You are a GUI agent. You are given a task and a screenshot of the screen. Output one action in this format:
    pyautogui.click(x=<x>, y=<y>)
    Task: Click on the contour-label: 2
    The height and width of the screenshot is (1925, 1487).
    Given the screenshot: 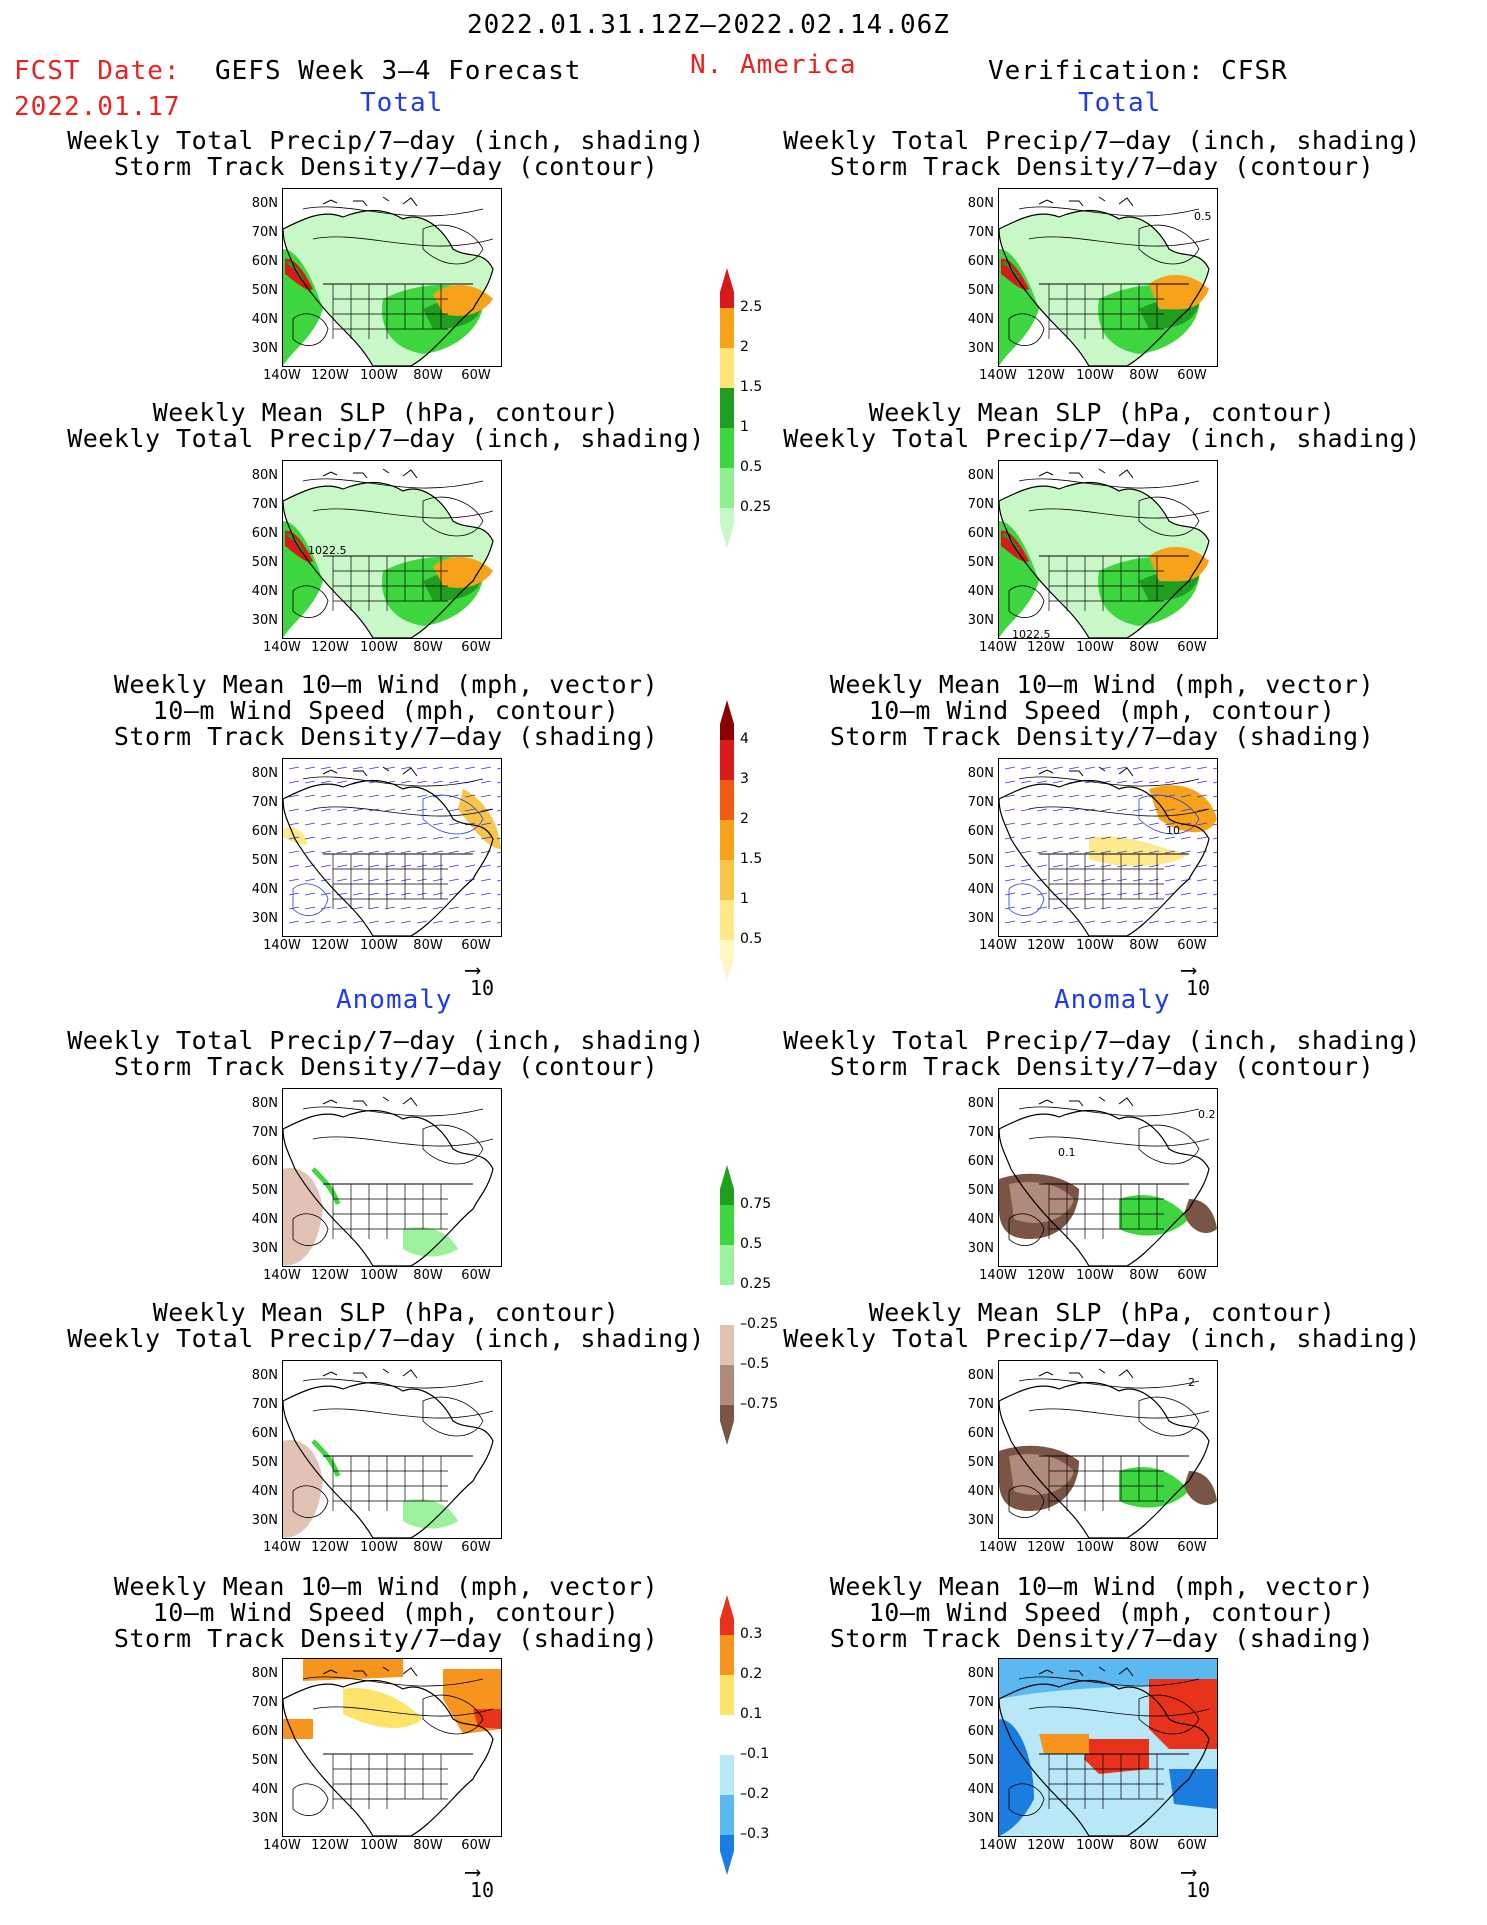 What is the action you would take?
    pyautogui.click(x=1191, y=1382)
    